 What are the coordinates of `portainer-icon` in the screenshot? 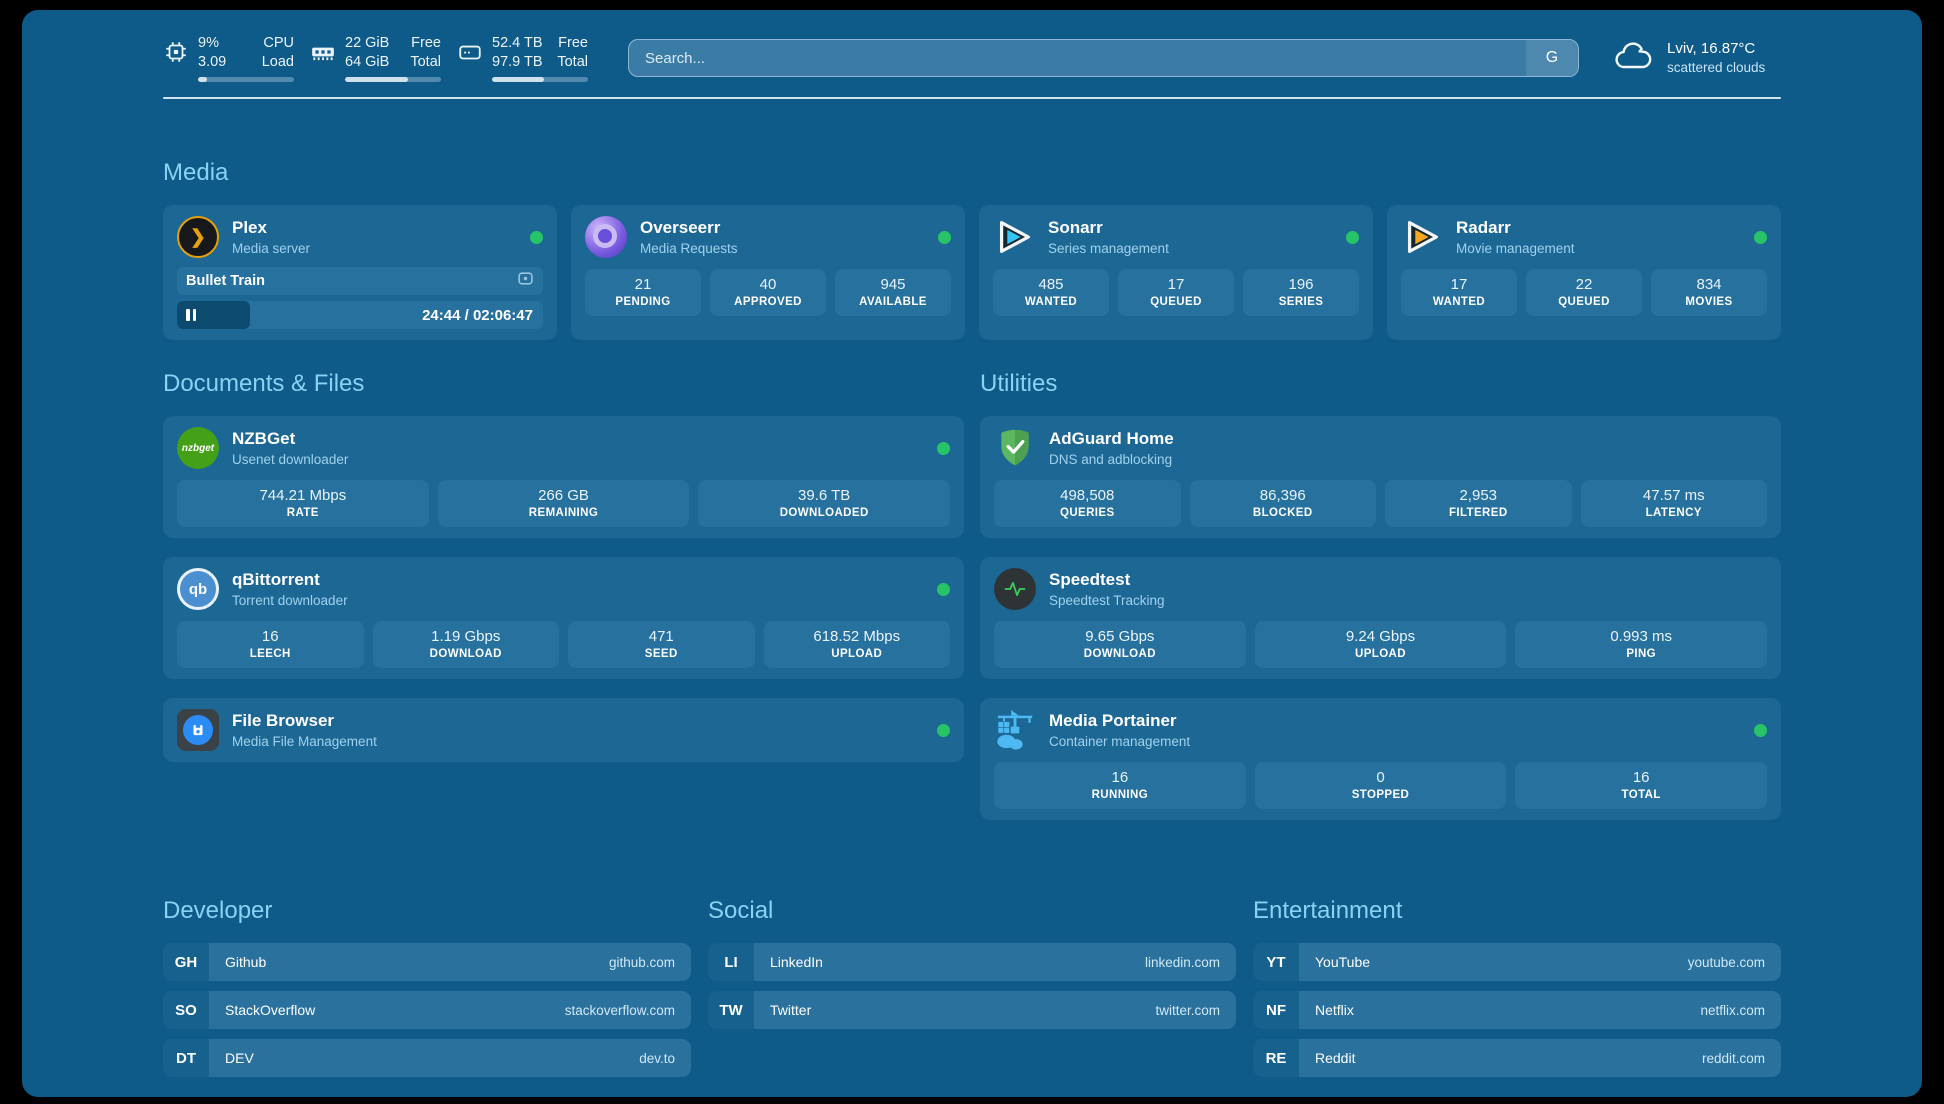 It's located at (1015, 730).